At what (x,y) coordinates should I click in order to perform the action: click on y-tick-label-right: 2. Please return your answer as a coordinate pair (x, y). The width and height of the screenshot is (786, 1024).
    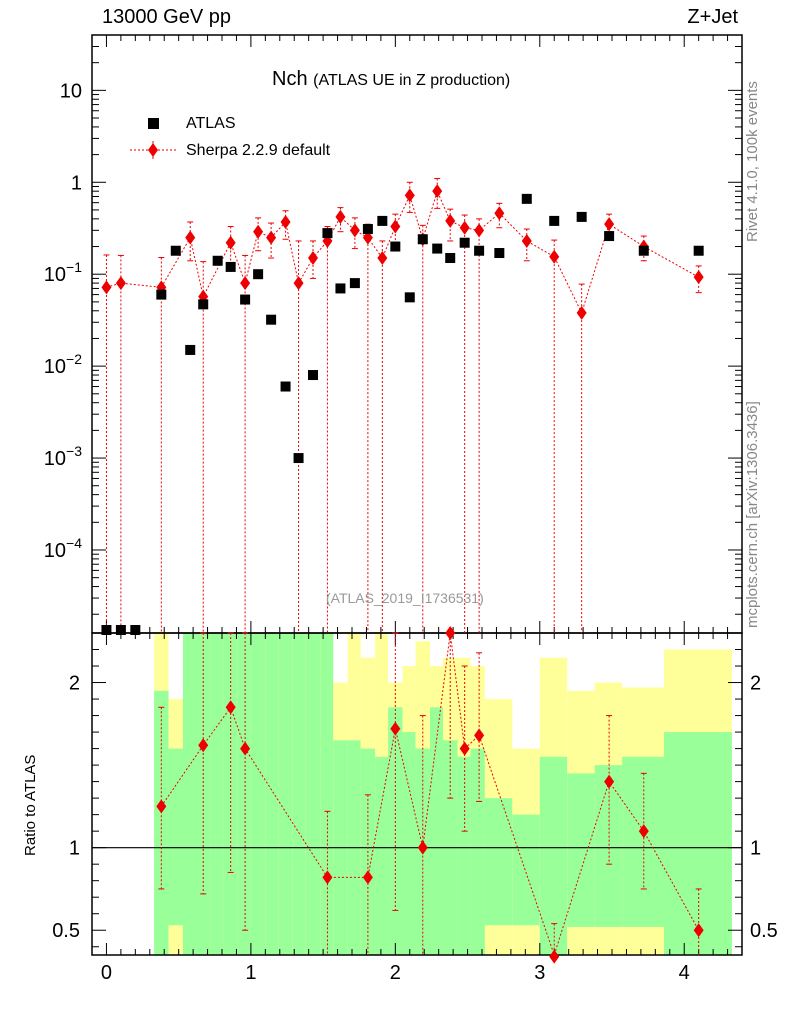
    Looking at the image, I should click on (755, 684).